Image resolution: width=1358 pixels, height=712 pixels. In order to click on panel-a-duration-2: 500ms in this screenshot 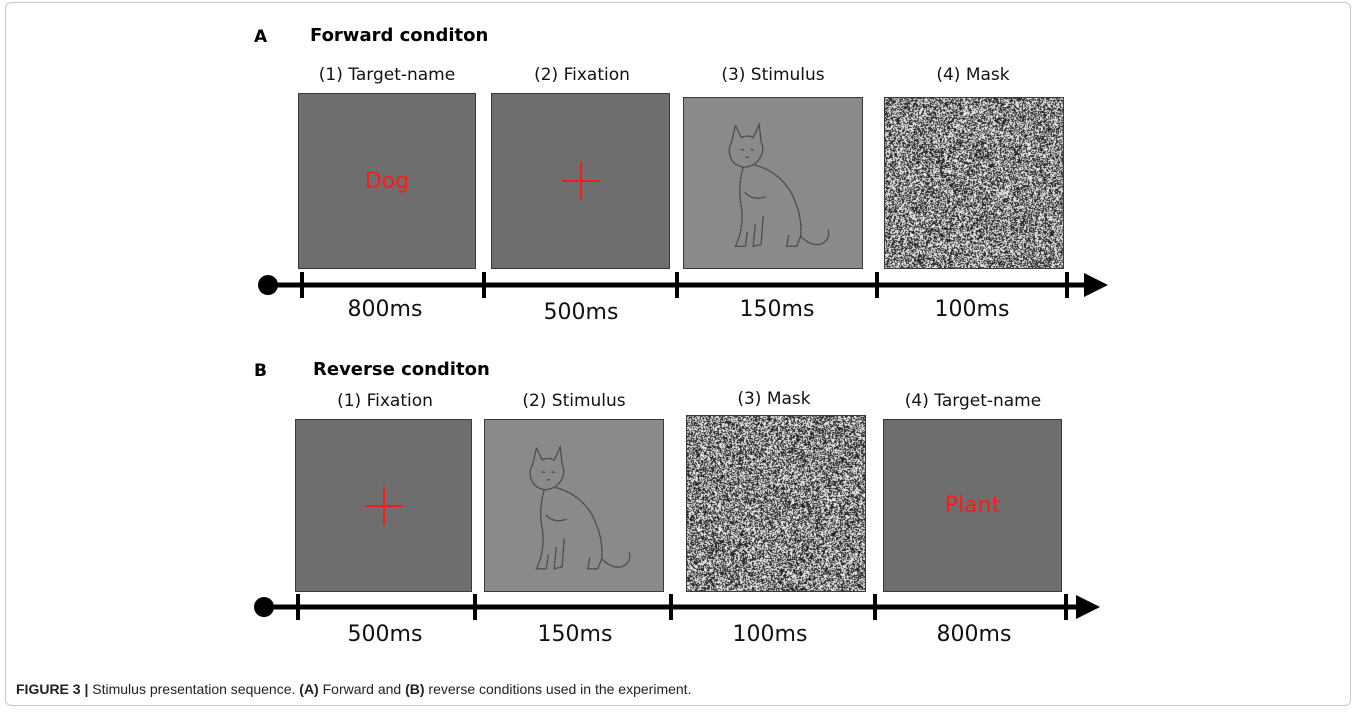, I will do `click(581, 312)`.